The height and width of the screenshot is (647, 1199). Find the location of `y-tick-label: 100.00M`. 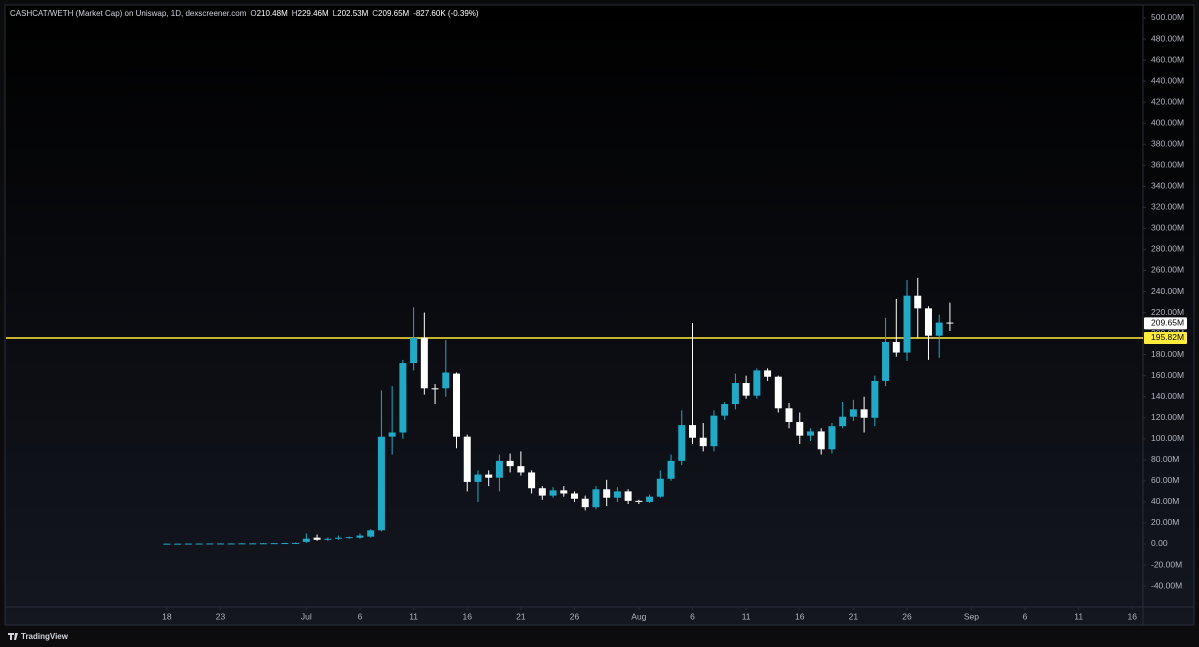

y-tick-label: 100.00M is located at coordinates (1167, 438).